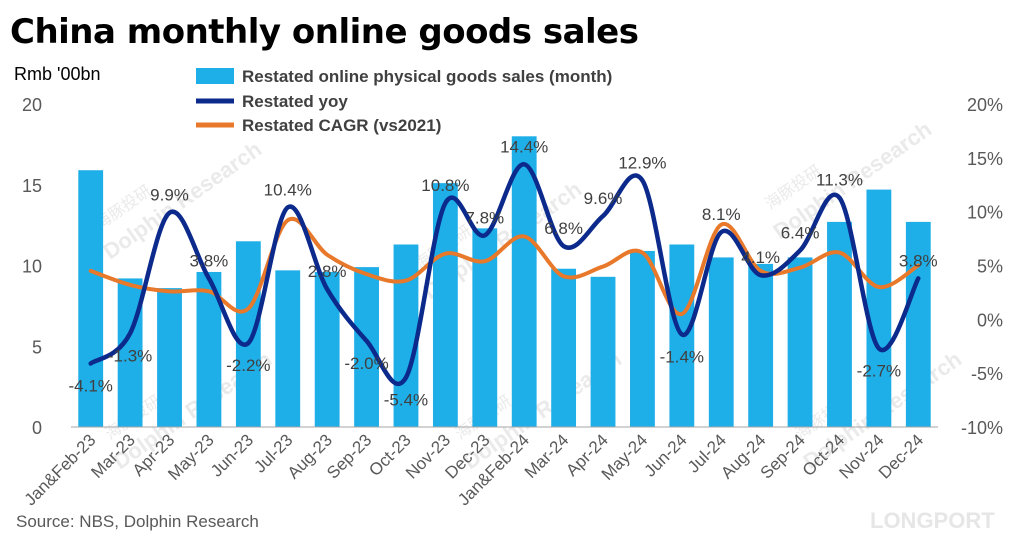 This screenshot has width=1013, height=544. Describe the element at coordinates (987, 374) in the screenshot. I see `y-right-tick-label: -5%` at that location.